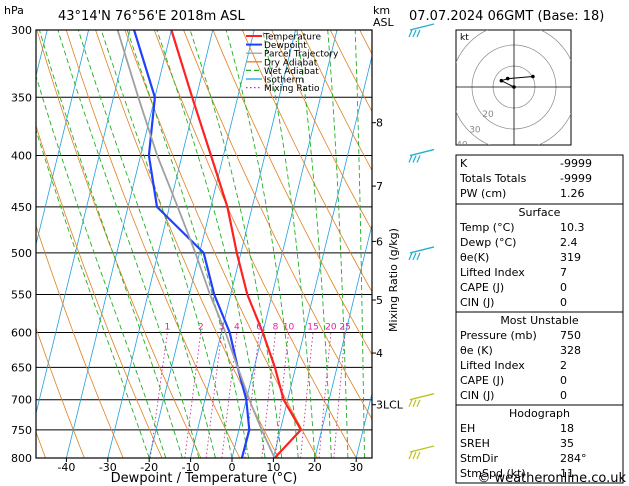  What do you see at coordinates (476, 350) in the screenshot?
I see `index-label: θe (K)` at bounding box center [476, 350].